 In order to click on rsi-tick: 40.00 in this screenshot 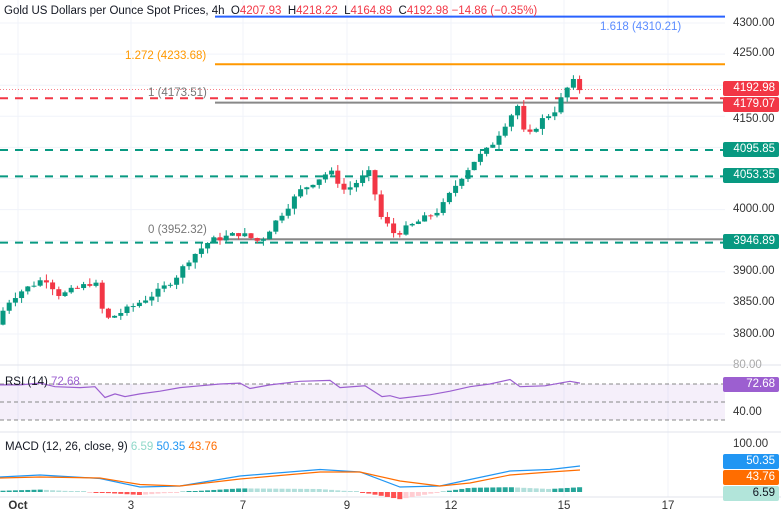, I will do `click(747, 412)`.